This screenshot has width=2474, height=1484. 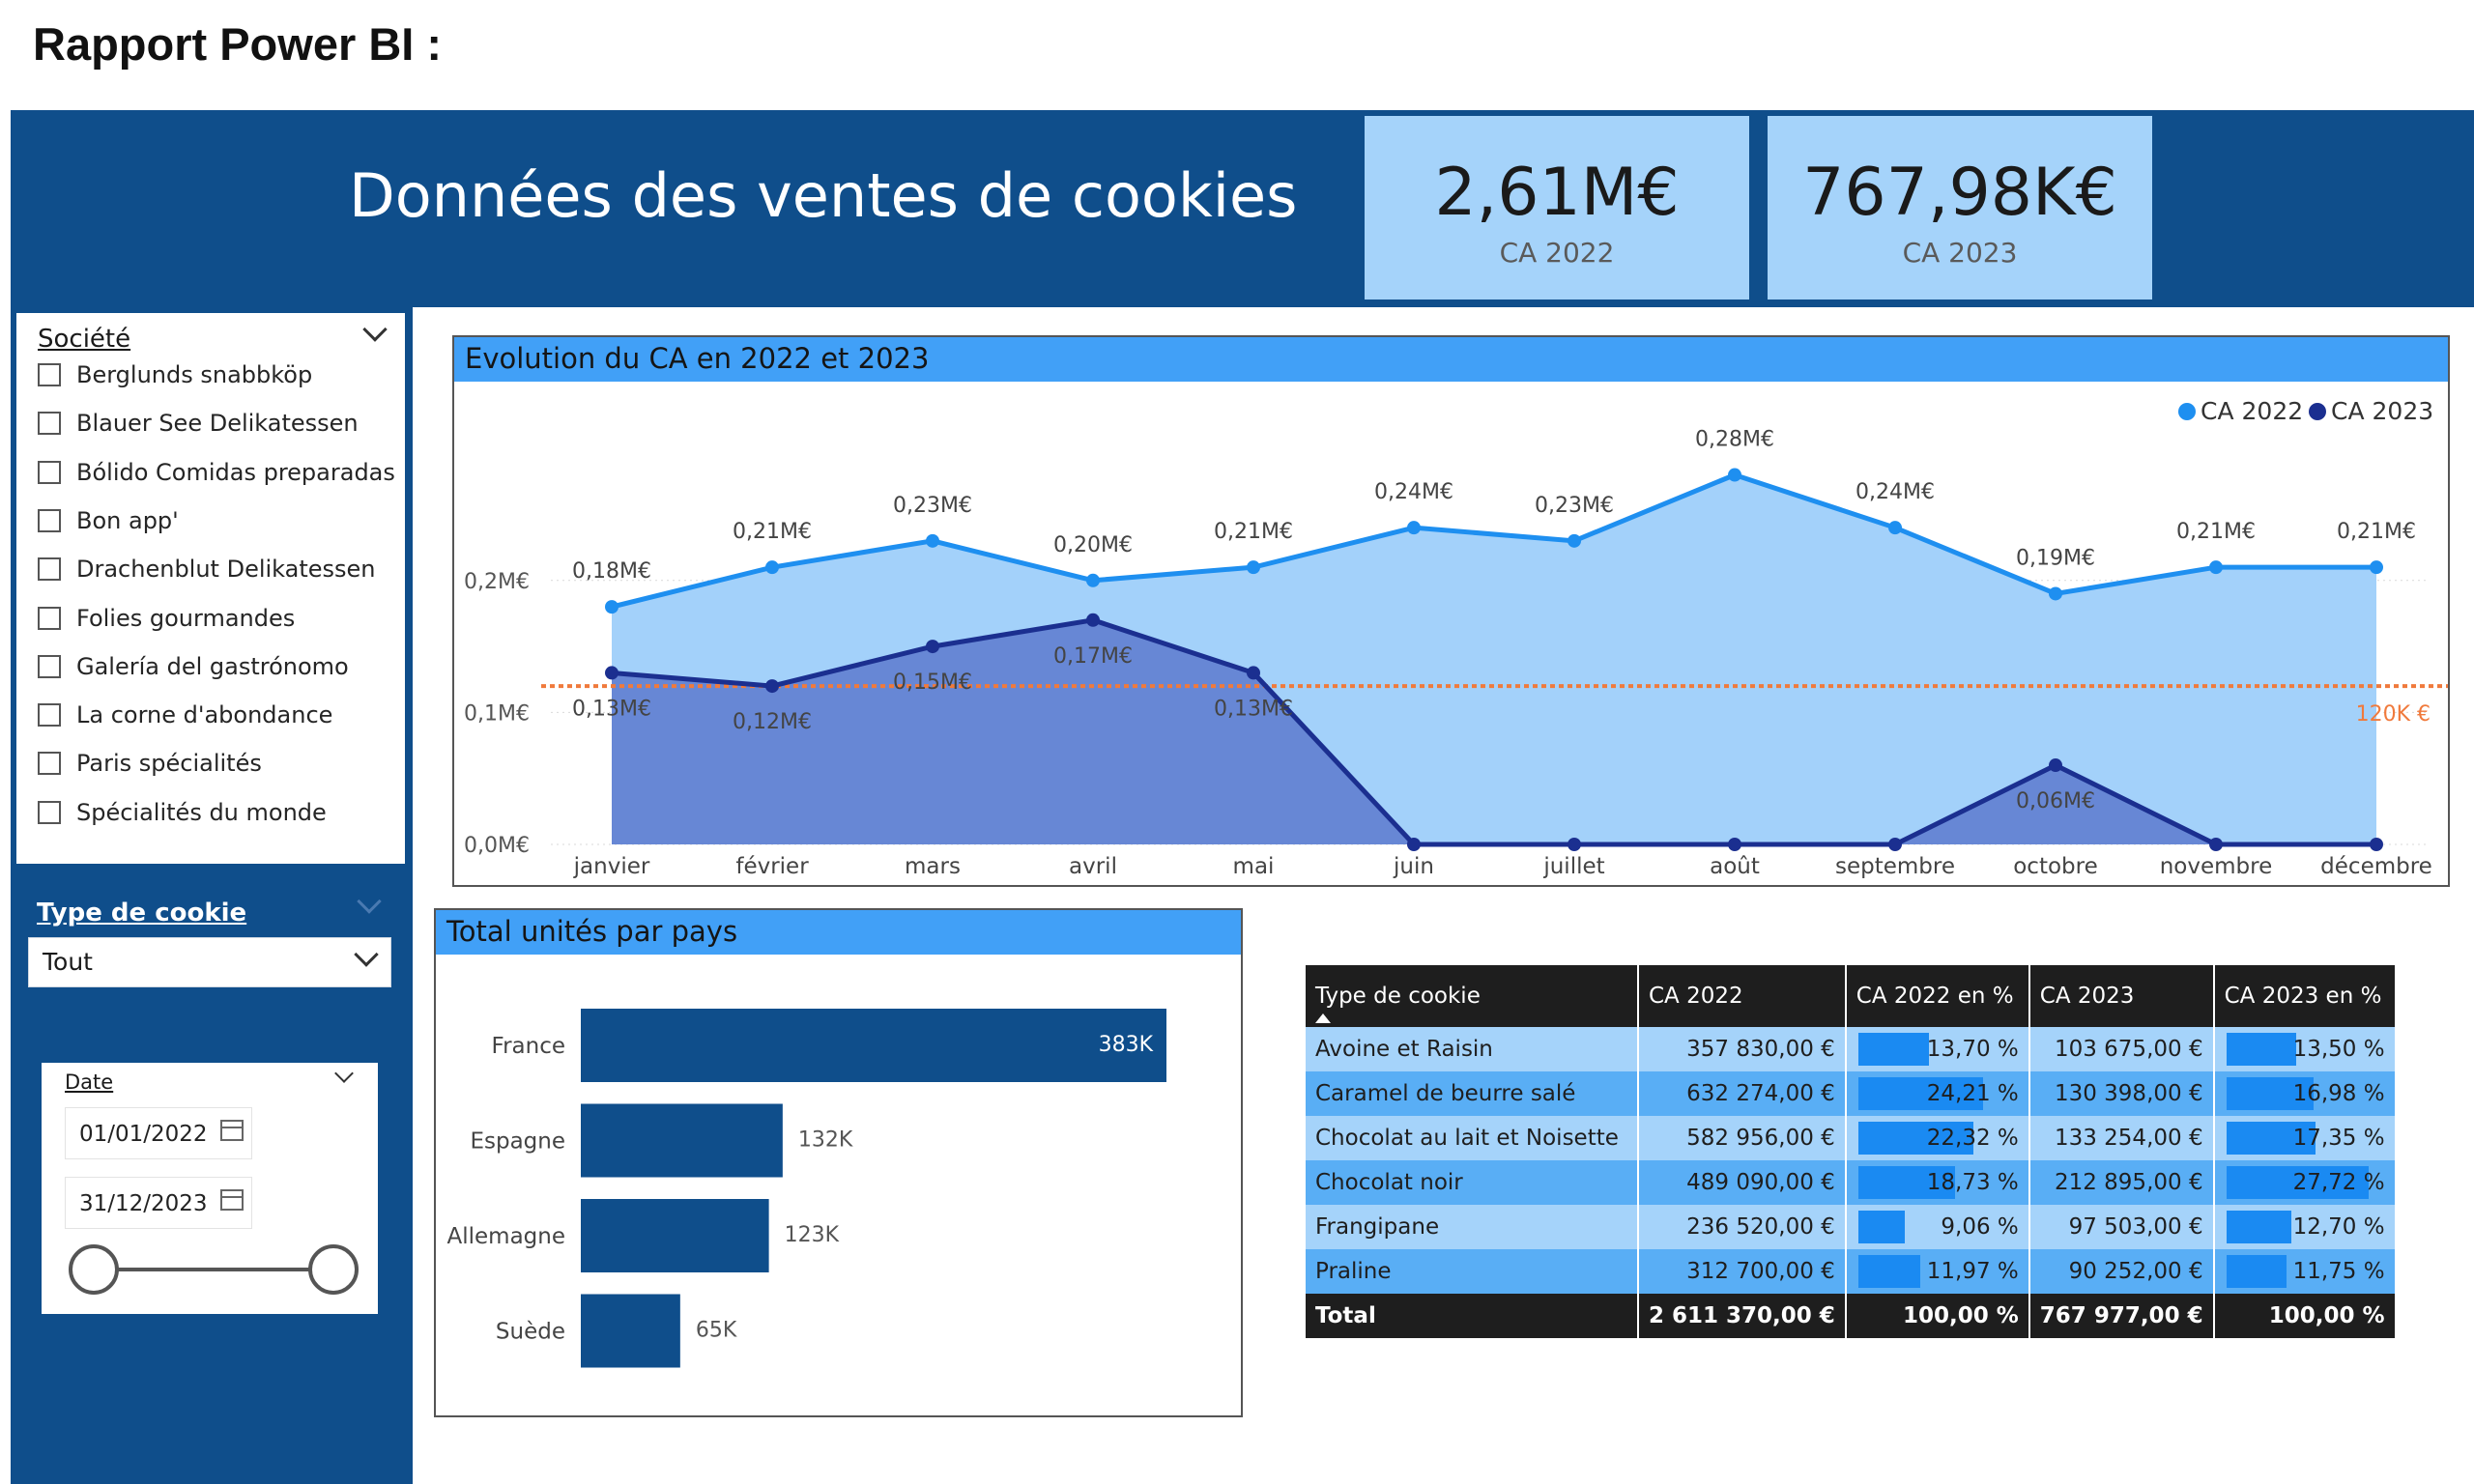 I want to click on societe-option: Blauer See Delikatessen, so click(x=198, y=423).